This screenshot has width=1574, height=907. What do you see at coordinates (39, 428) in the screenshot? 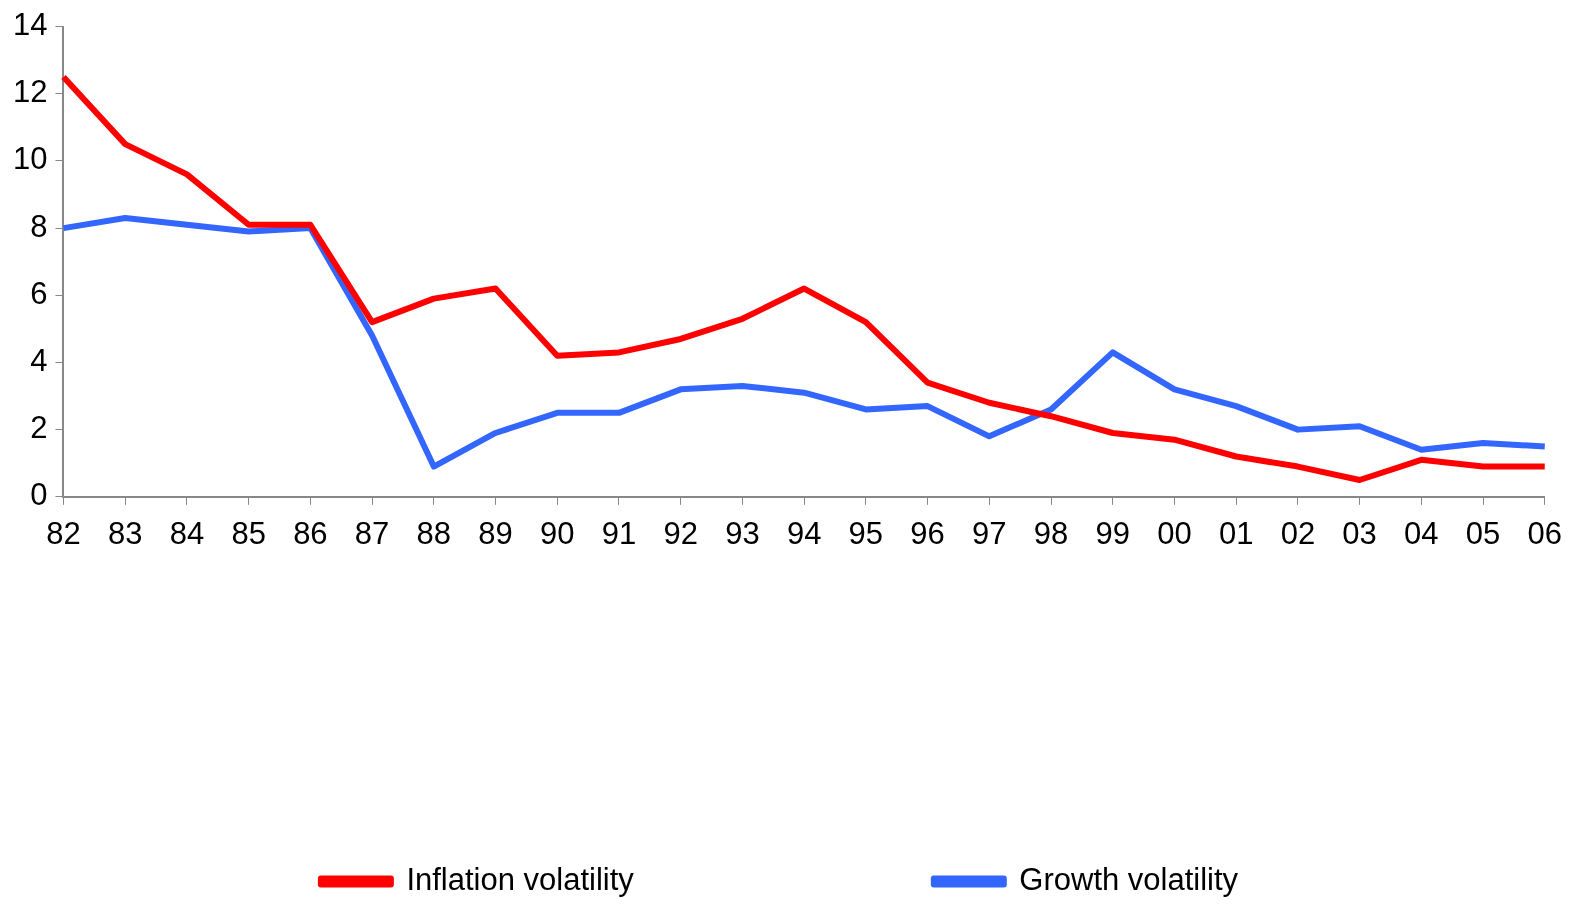
I see `y-tick-label: 2` at bounding box center [39, 428].